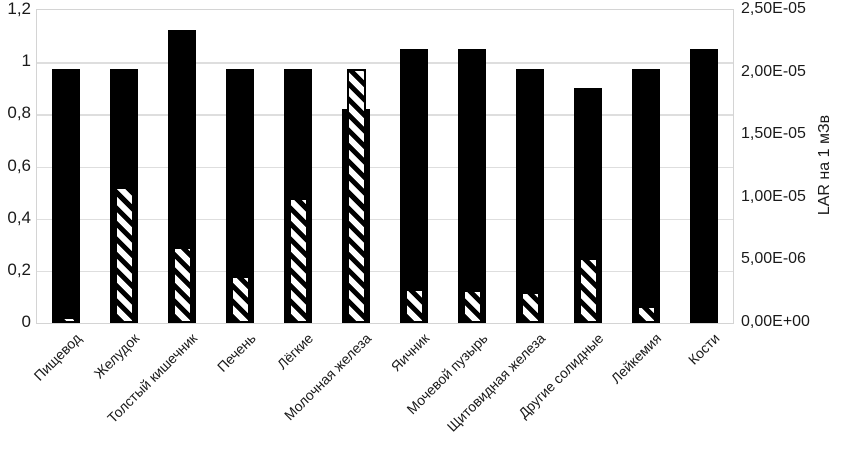 This screenshot has width=841, height=455. I want to click on left-axis-tick-label: 0,8, so click(19, 113).